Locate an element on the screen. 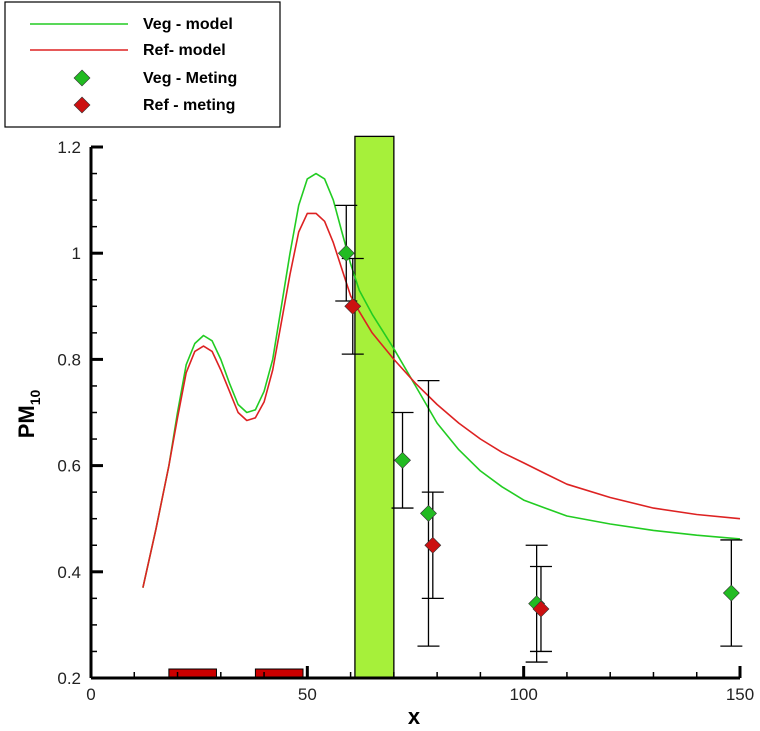 Image resolution: width=760 pixels, height=731 pixels. legend-label: Veg - Meting is located at coordinates (190, 78).